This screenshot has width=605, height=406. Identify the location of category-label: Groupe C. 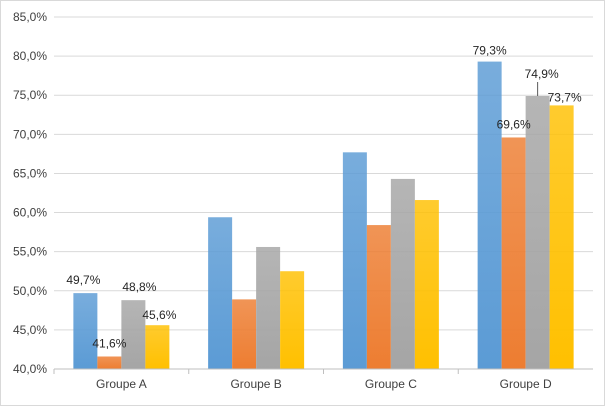
(391, 384).